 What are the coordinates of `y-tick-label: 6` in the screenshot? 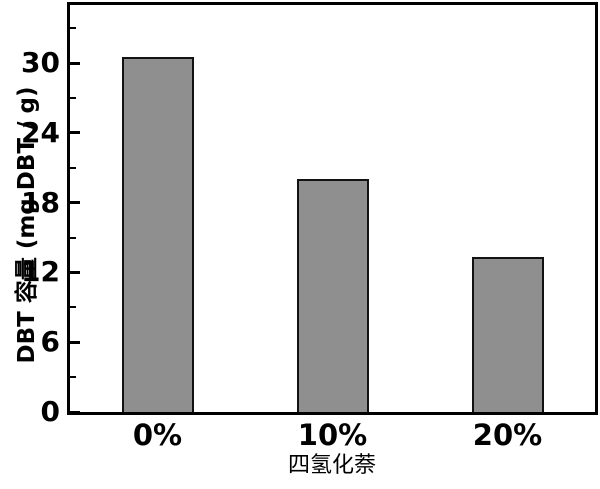 It's located at (50, 342).